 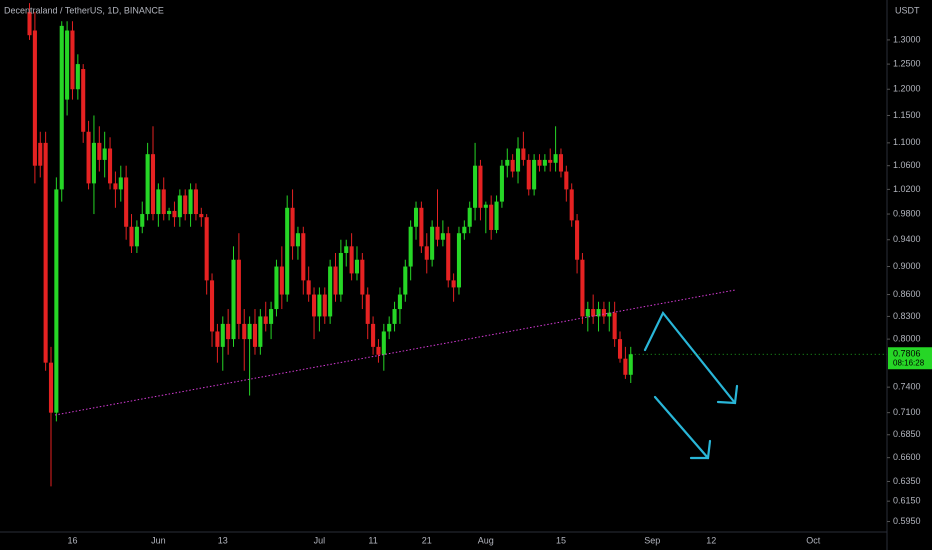 What do you see at coordinates (907, 354) in the screenshot?
I see `last-price-label: 0.7806` at bounding box center [907, 354].